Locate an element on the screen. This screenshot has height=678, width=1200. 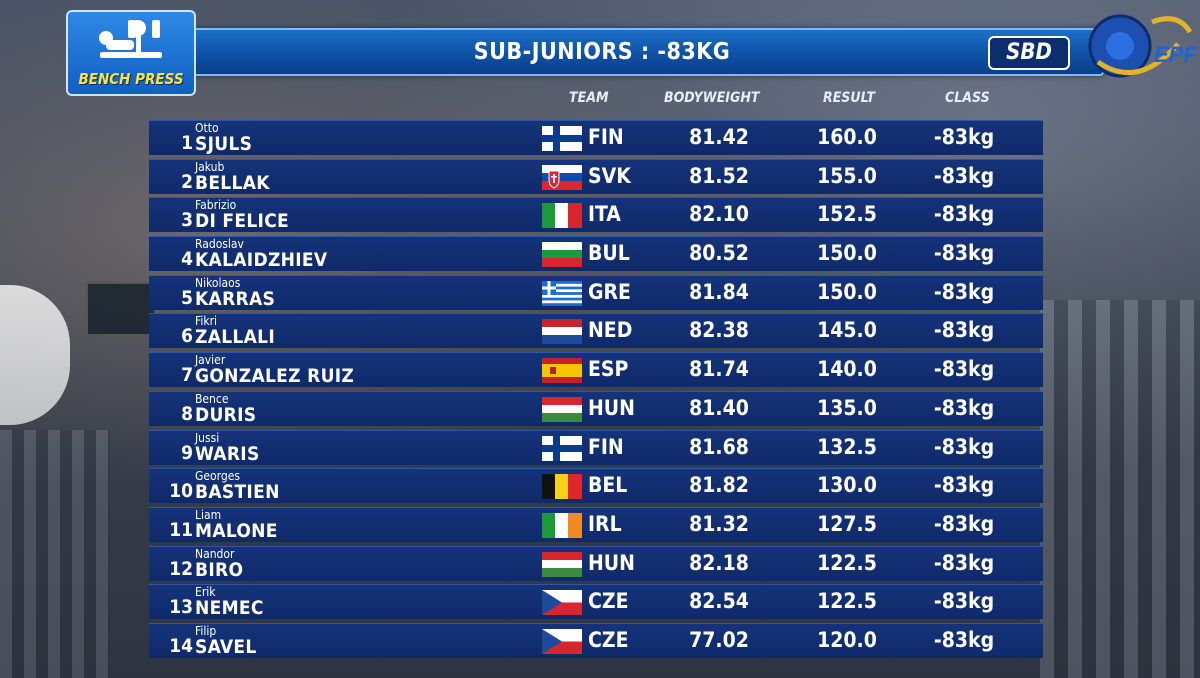
venue-chairs-left is located at coordinates (55, 554).